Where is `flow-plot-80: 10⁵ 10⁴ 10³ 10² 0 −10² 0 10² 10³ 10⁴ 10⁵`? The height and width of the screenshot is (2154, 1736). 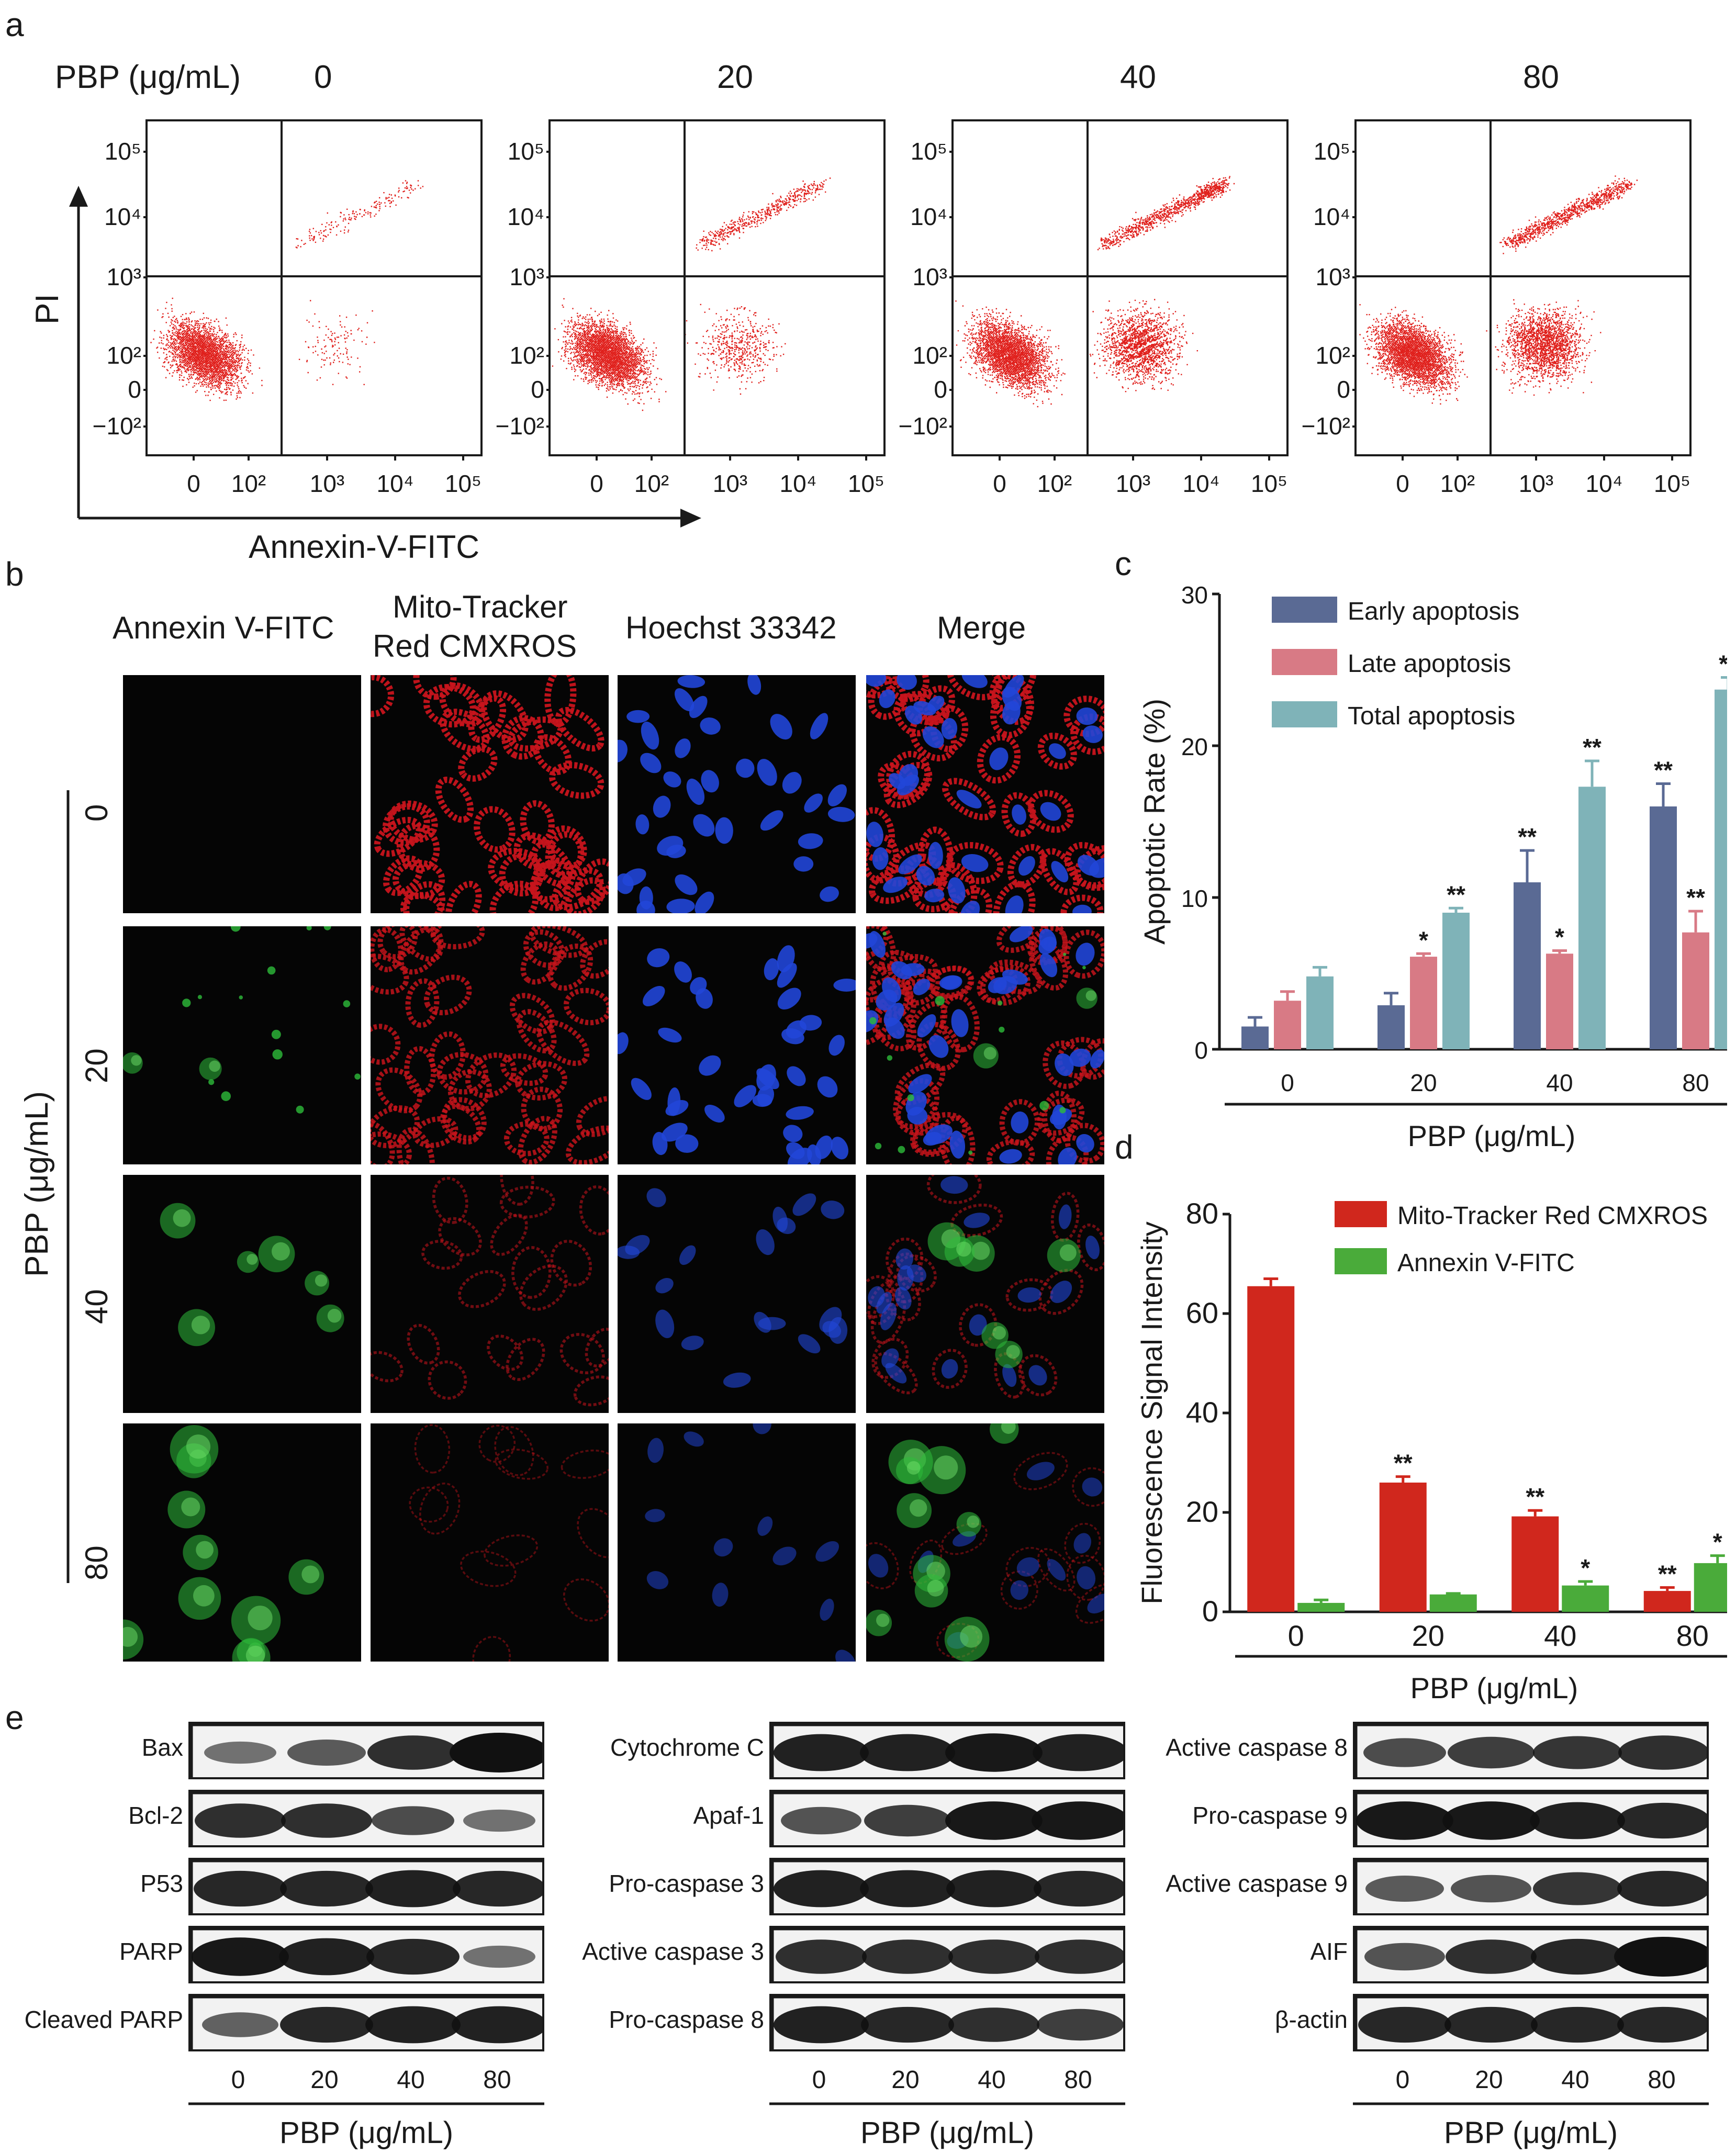 flow-plot-80: 10⁵ 10⁴ 10³ 10² 0 −10² 0 10² 10³ 10⁴ 10⁵ is located at coordinates (1497, 308).